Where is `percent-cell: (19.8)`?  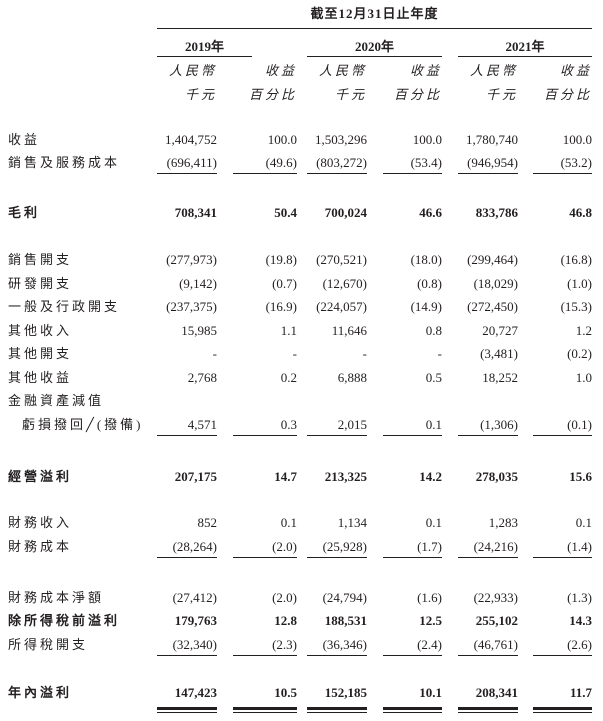
percent-cell: (19.8) is located at coordinates (281, 259).